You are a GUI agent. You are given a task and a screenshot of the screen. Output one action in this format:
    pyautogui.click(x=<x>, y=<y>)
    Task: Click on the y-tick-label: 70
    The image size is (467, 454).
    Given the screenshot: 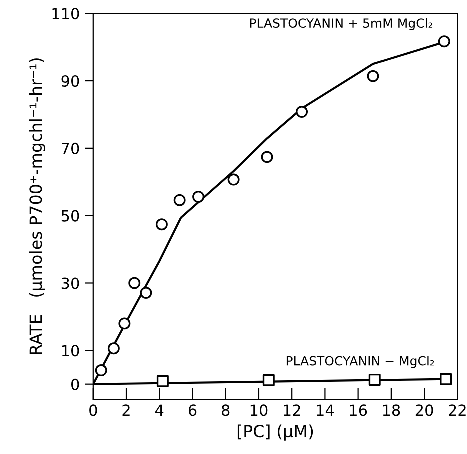 What is the action you would take?
    pyautogui.click(x=71, y=148)
    